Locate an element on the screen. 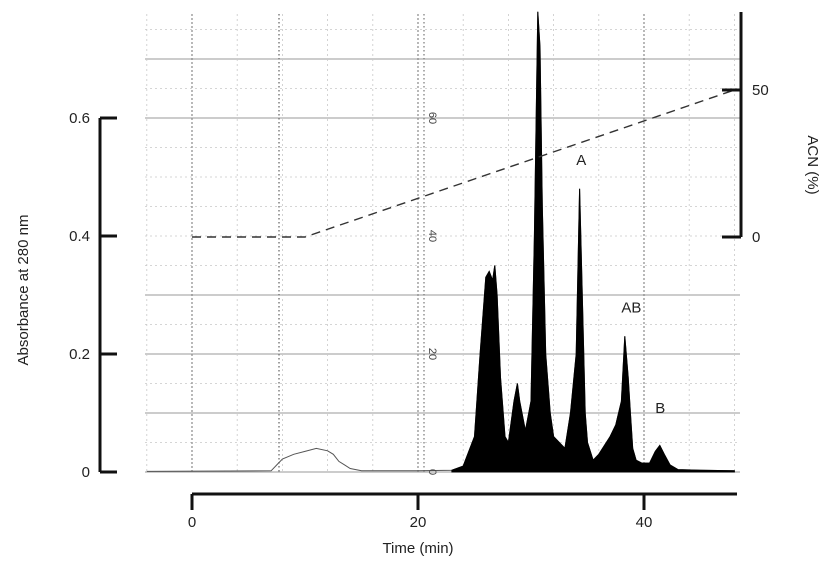  y-tick-label: 0.2 is located at coordinates (79, 354).